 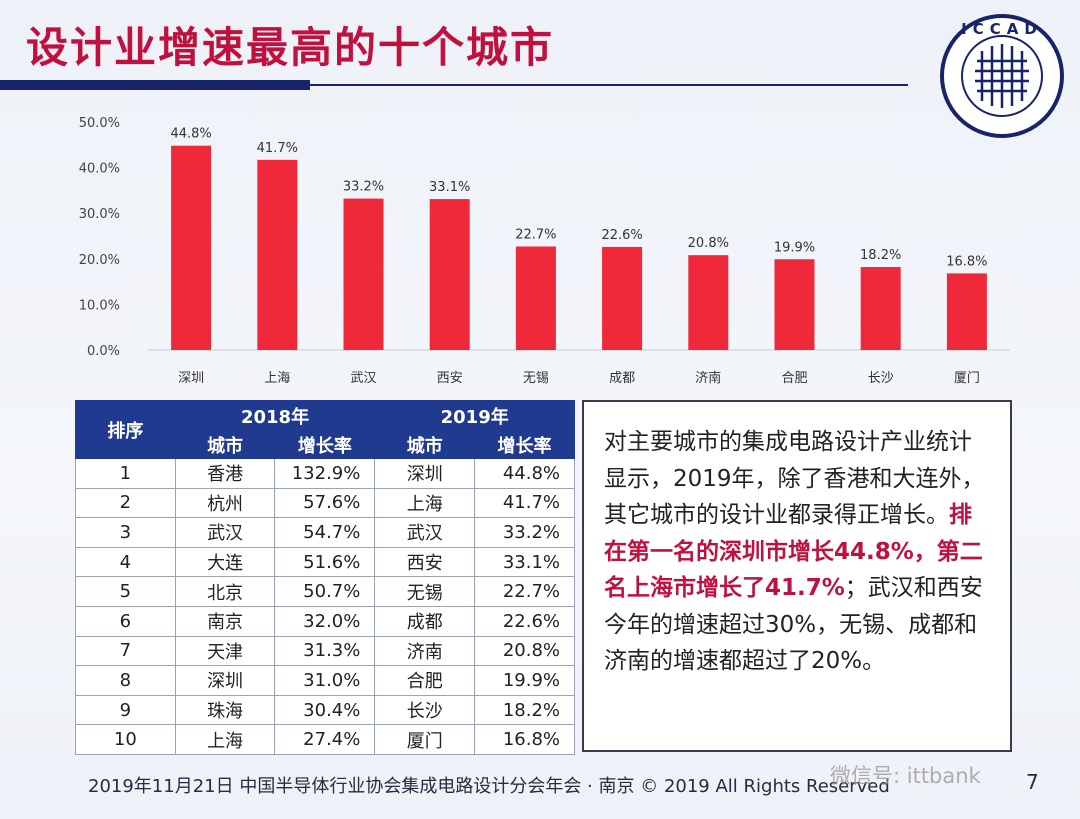 What do you see at coordinates (425, 503) in the screenshot?
I see `city-2019-cell: 上海` at bounding box center [425, 503].